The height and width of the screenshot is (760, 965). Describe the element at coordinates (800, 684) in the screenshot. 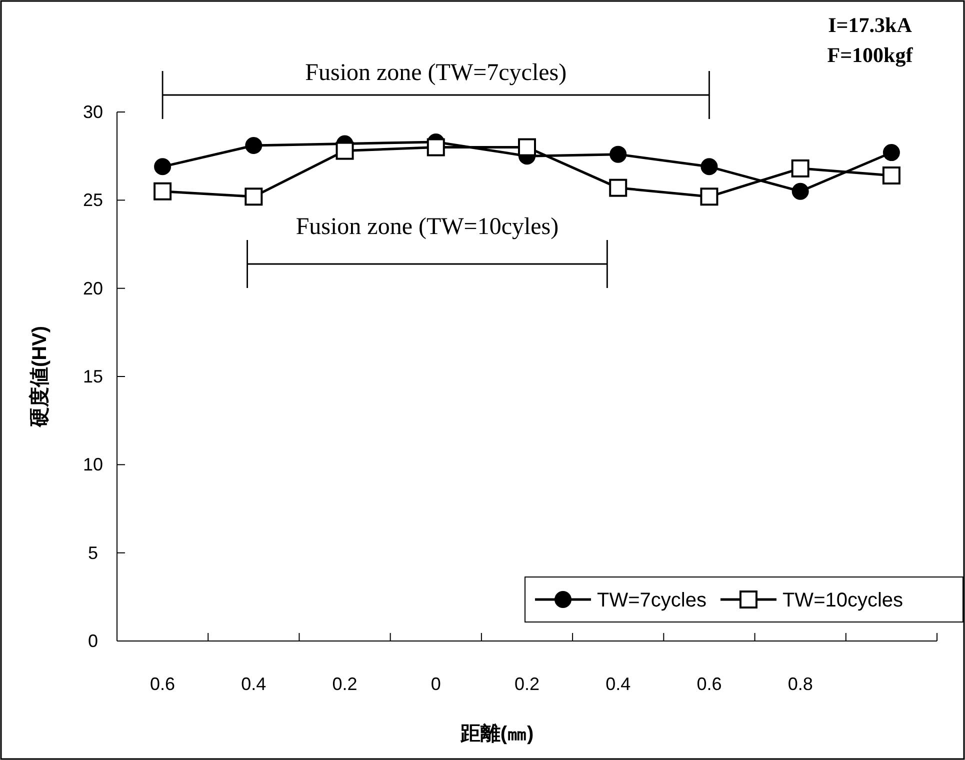

I see `x-tick-label: 0.8` at that location.